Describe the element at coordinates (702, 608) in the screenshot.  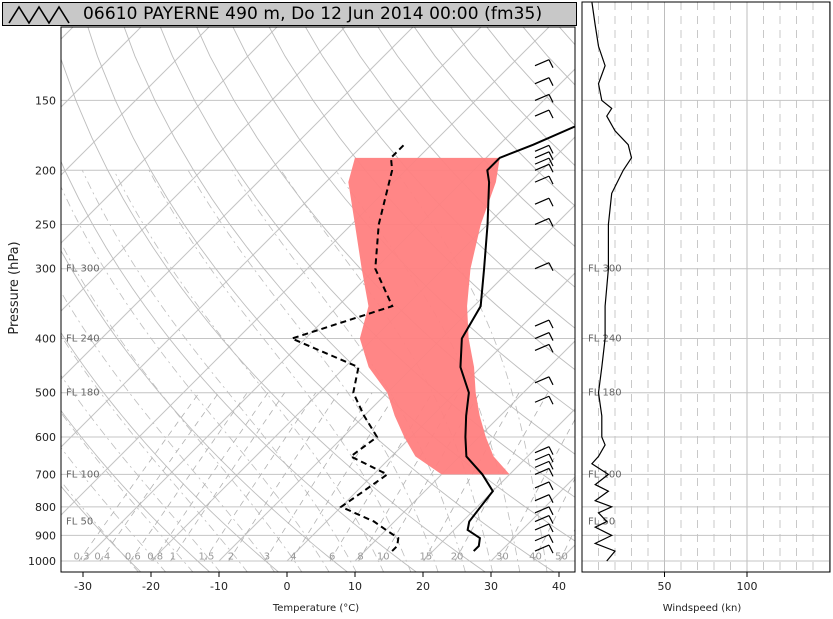
I see `wind-x-axis-label: Windspeed (kn)` at that location.